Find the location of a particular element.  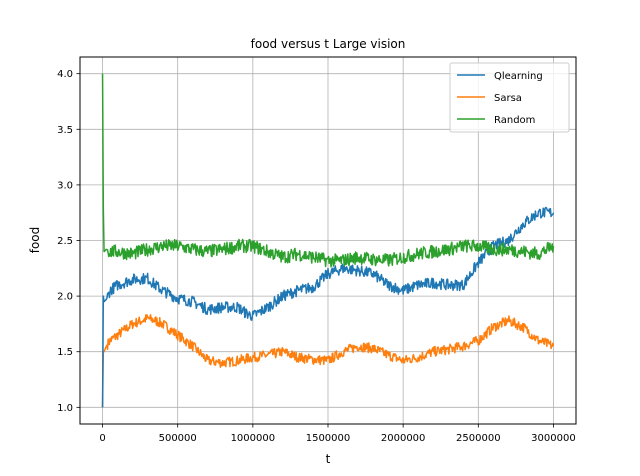

y-tick-label: 2.0 is located at coordinates (65, 297).